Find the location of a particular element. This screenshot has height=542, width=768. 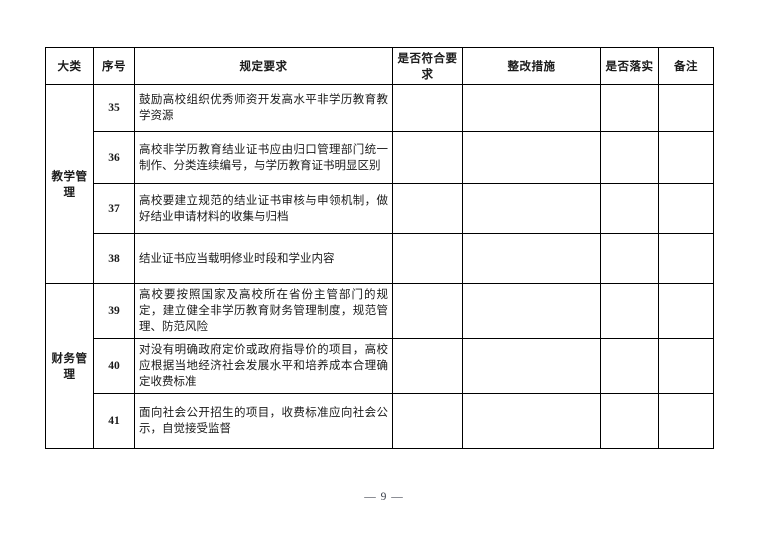

column-header: 是否落实 is located at coordinates (629, 66).